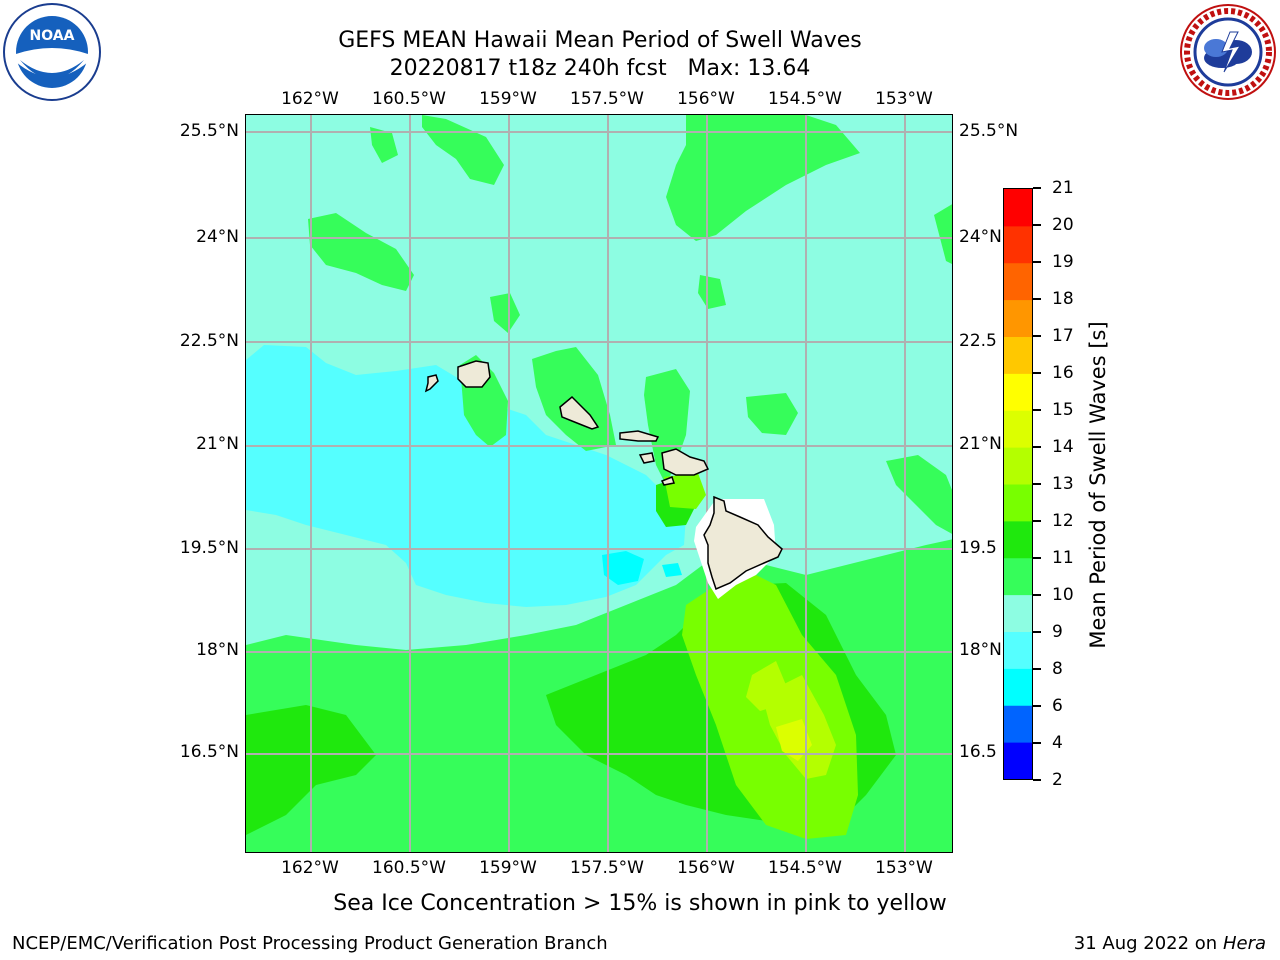 This screenshot has width=1280, height=960. What do you see at coordinates (978, 548) in the screenshot?
I see `latitude-label-right: 19.5` at bounding box center [978, 548].